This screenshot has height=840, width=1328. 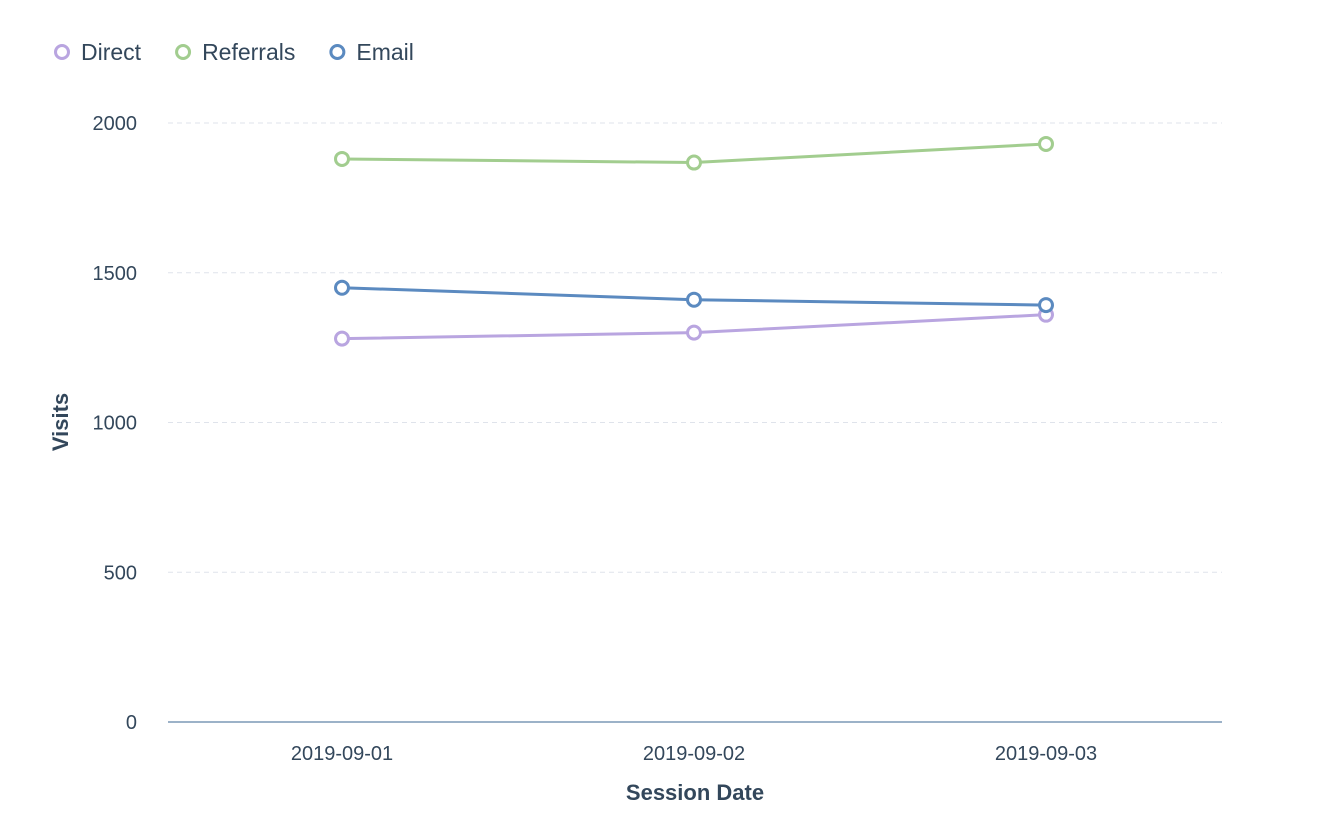 I want to click on series-email, so click(x=694, y=296).